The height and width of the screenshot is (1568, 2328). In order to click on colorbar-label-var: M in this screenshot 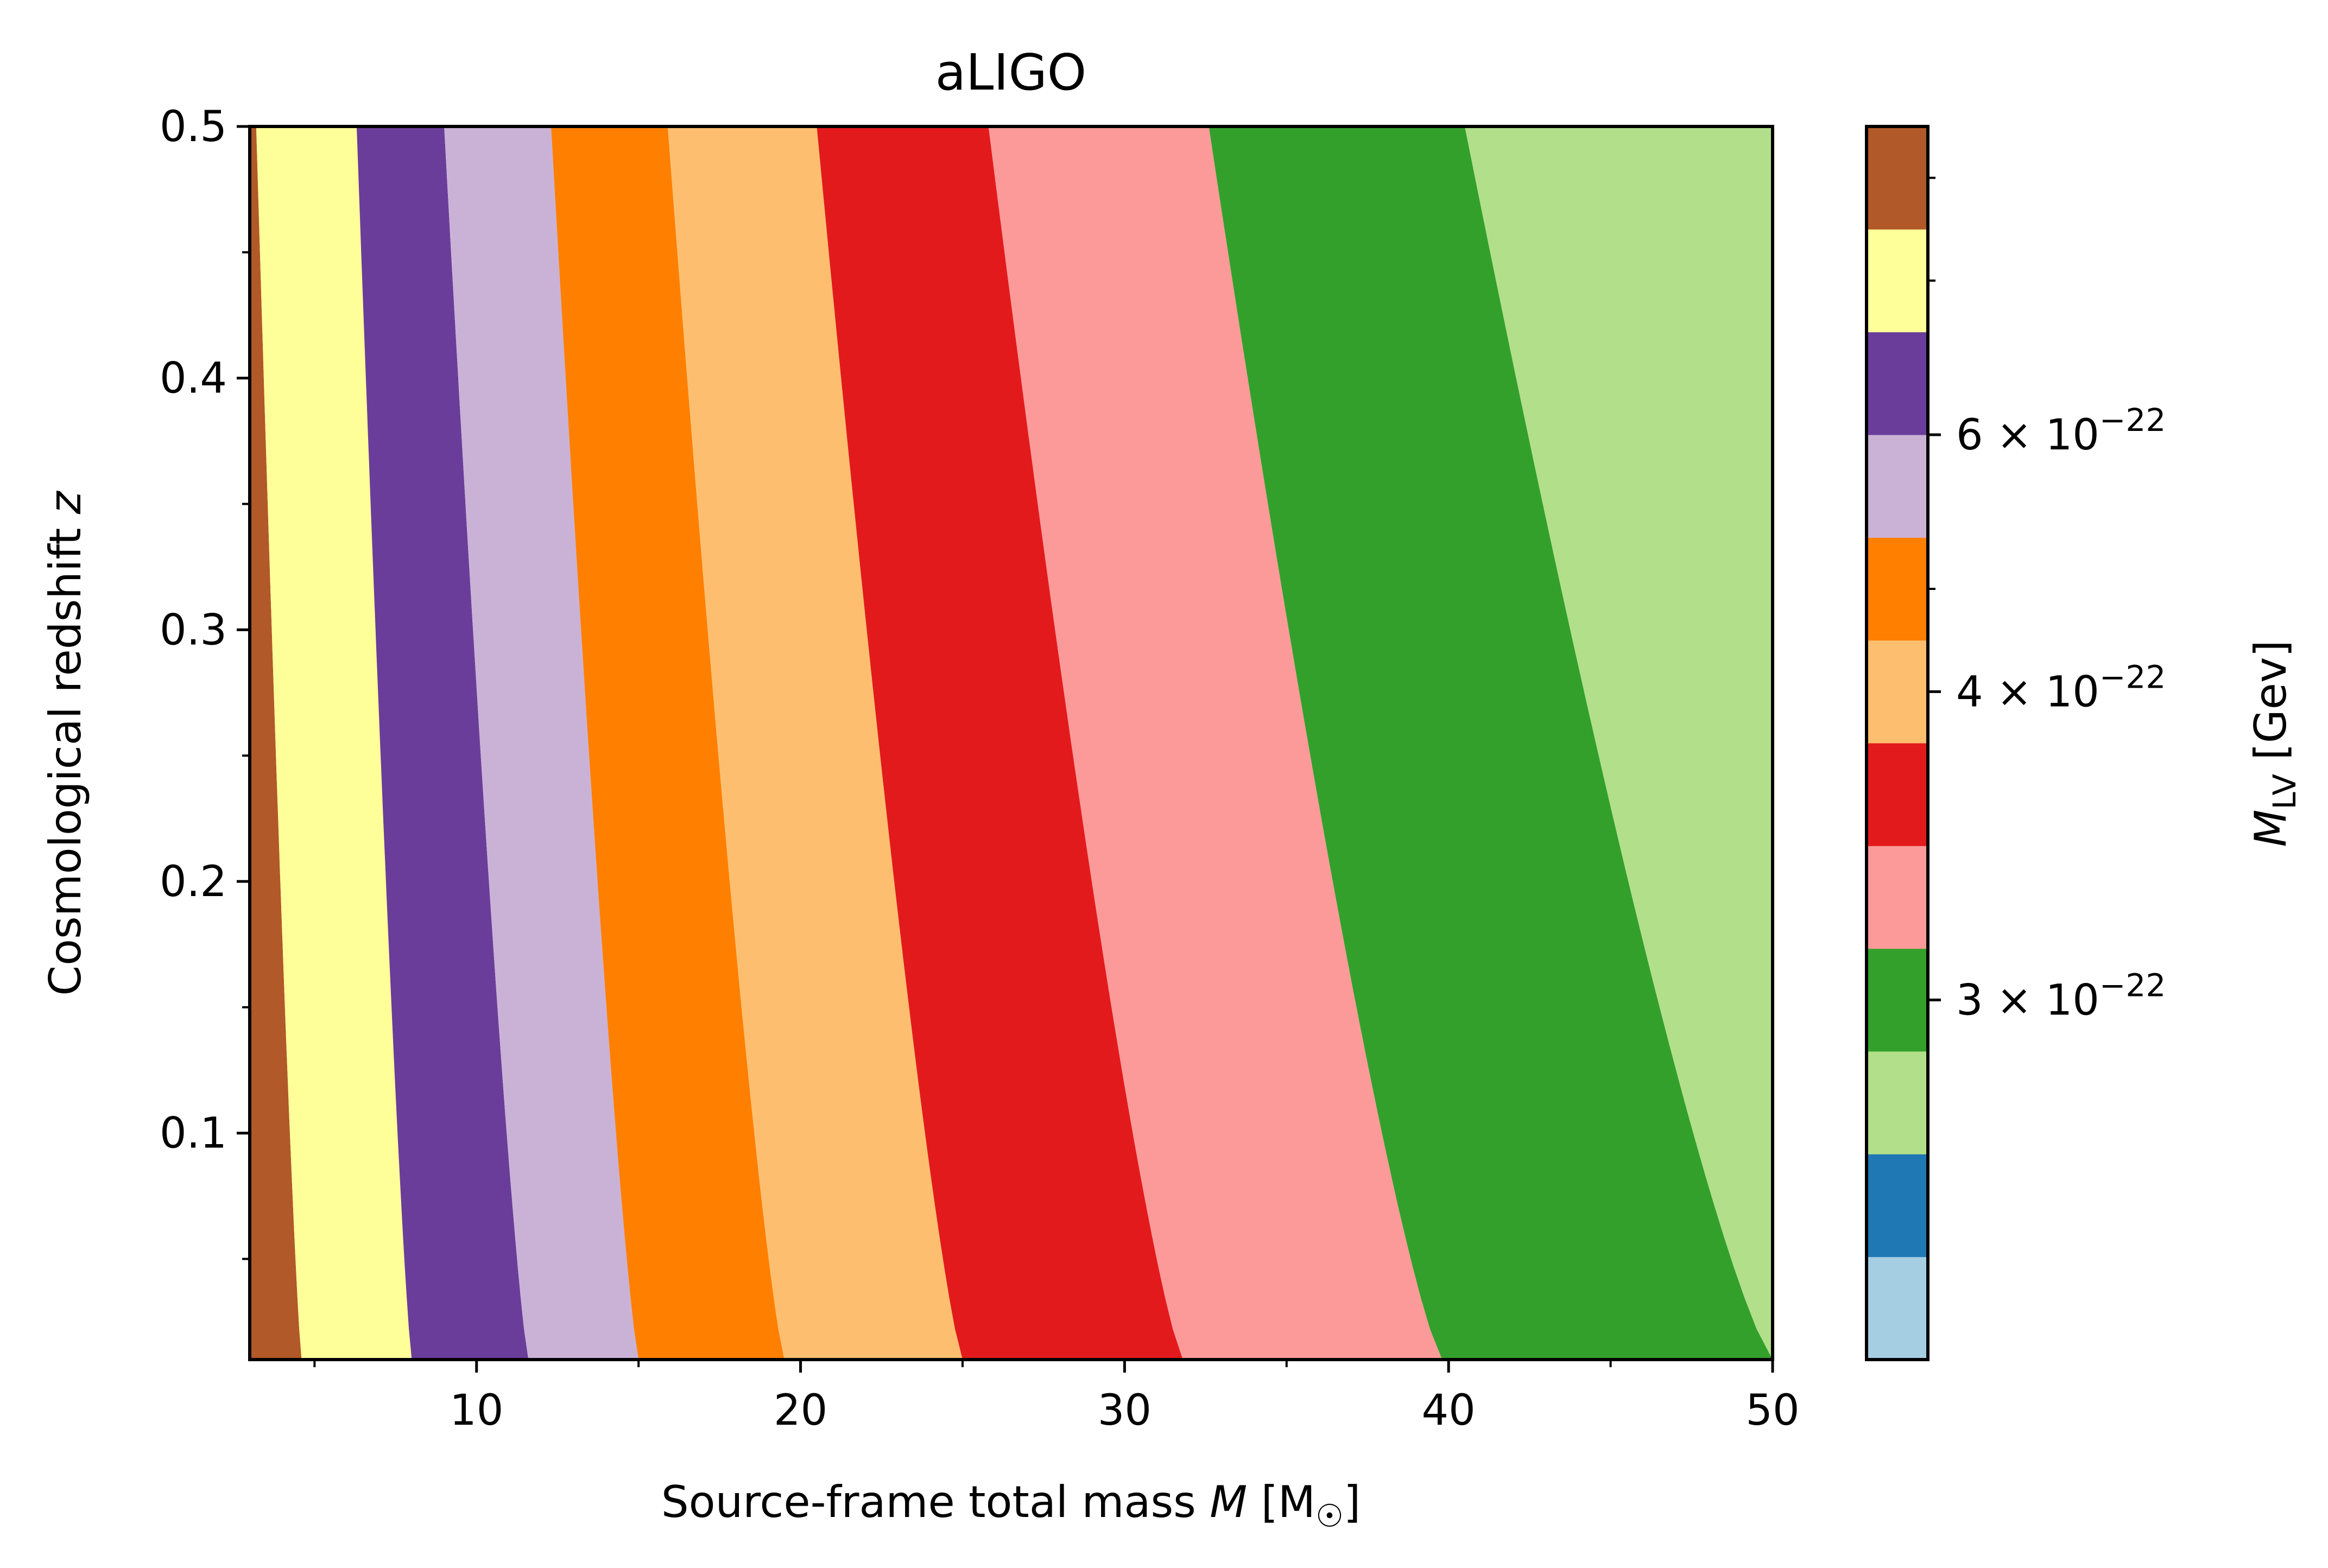, I will do `click(2270, 828)`.